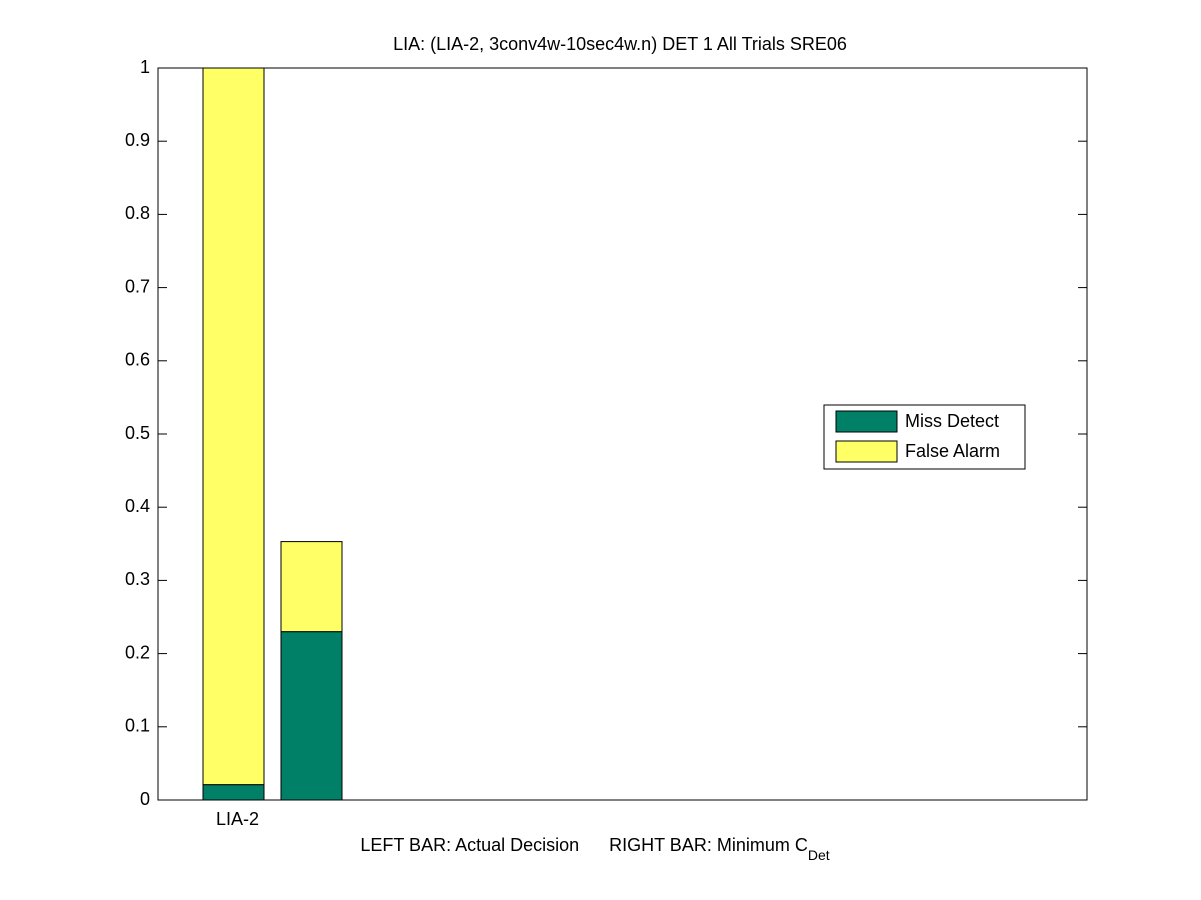 The width and height of the screenshot is (1201, 900). What do you see at coordinates (145, 799) in the screenshot?
I see `y-tick-label: 0` at bounding box center [145, 799].